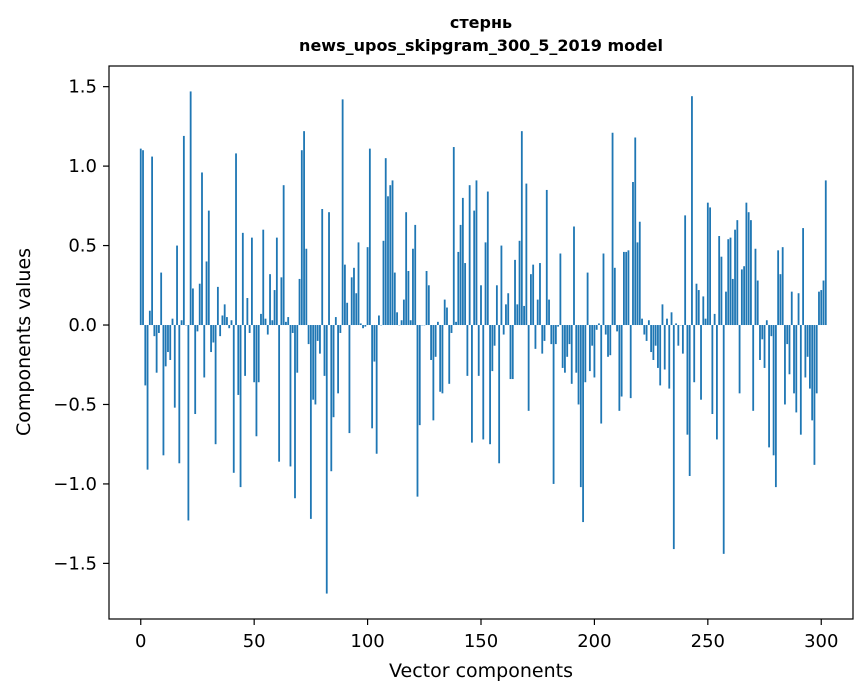  Describe the element at coordinates (140, 641) in the screenshot. I see `x-tick-label: 0` at that location.